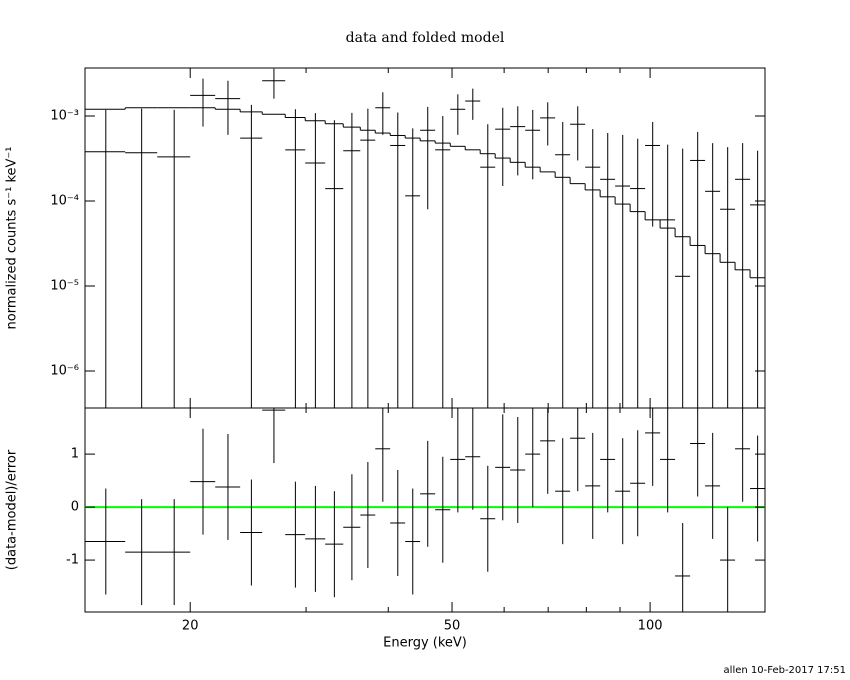  I want to click on y-tick-label: 10⁻⁶, so click(64, 370).